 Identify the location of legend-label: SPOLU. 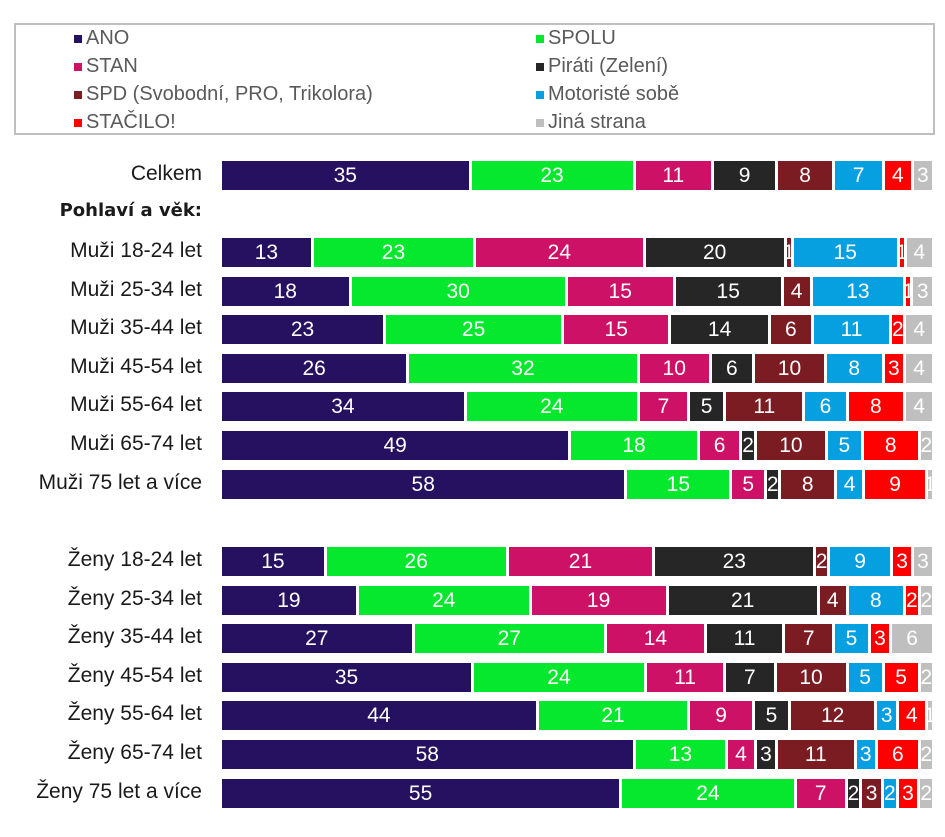
(582, 38).